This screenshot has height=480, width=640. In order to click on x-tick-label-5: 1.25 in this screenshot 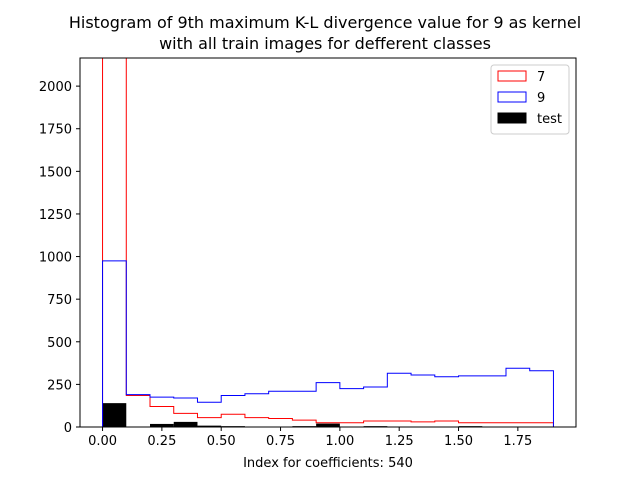, I will do `click(399, 441)`.